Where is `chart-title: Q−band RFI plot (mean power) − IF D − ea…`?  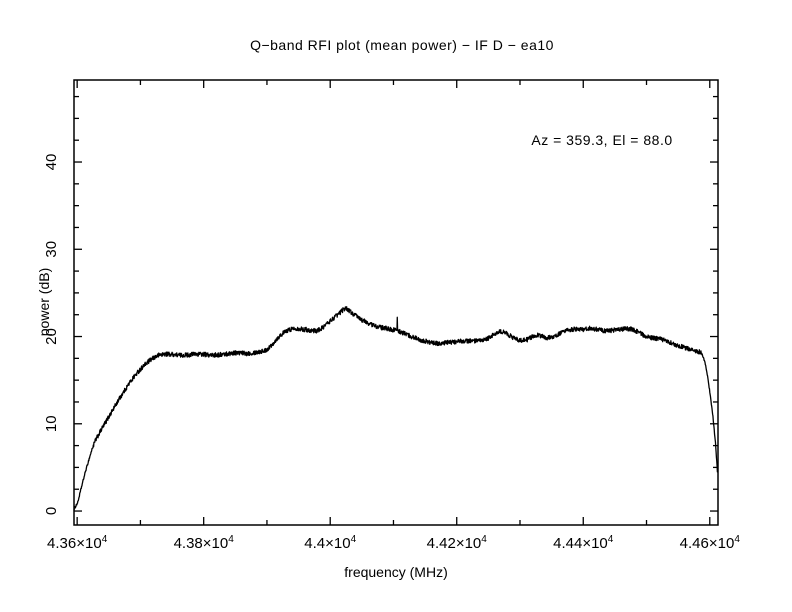
chart-title: Q−band RFI plot (mean power) − IF D − ea… is located at coordinates (402, 45).